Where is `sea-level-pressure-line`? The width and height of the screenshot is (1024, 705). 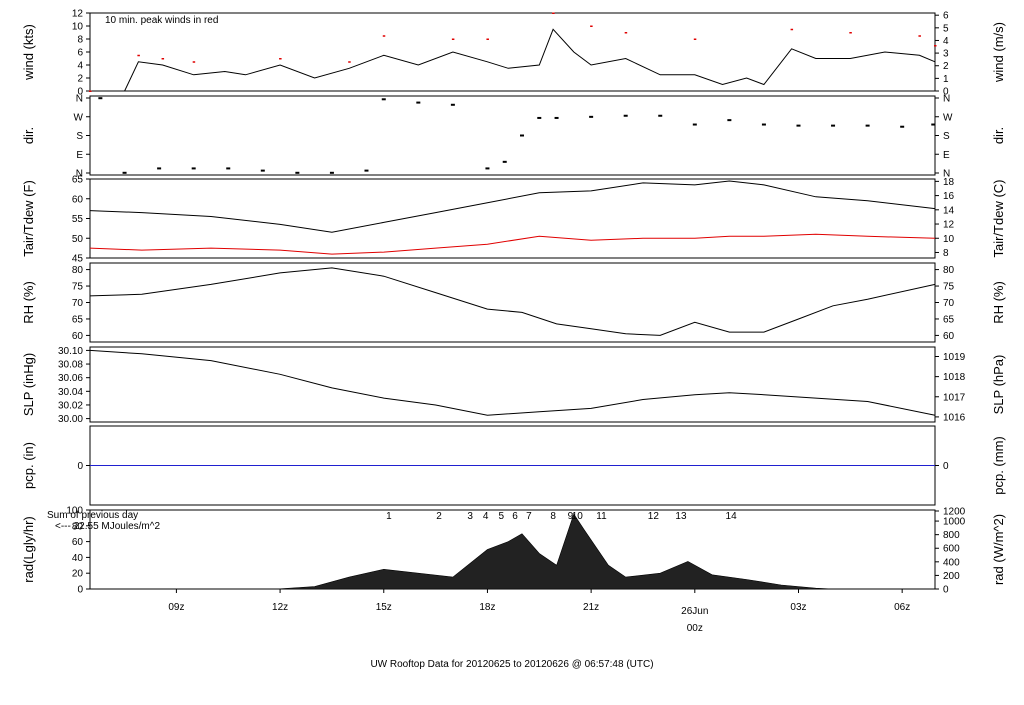 sea-level-pressure-line is located at coordinates (512, 382).